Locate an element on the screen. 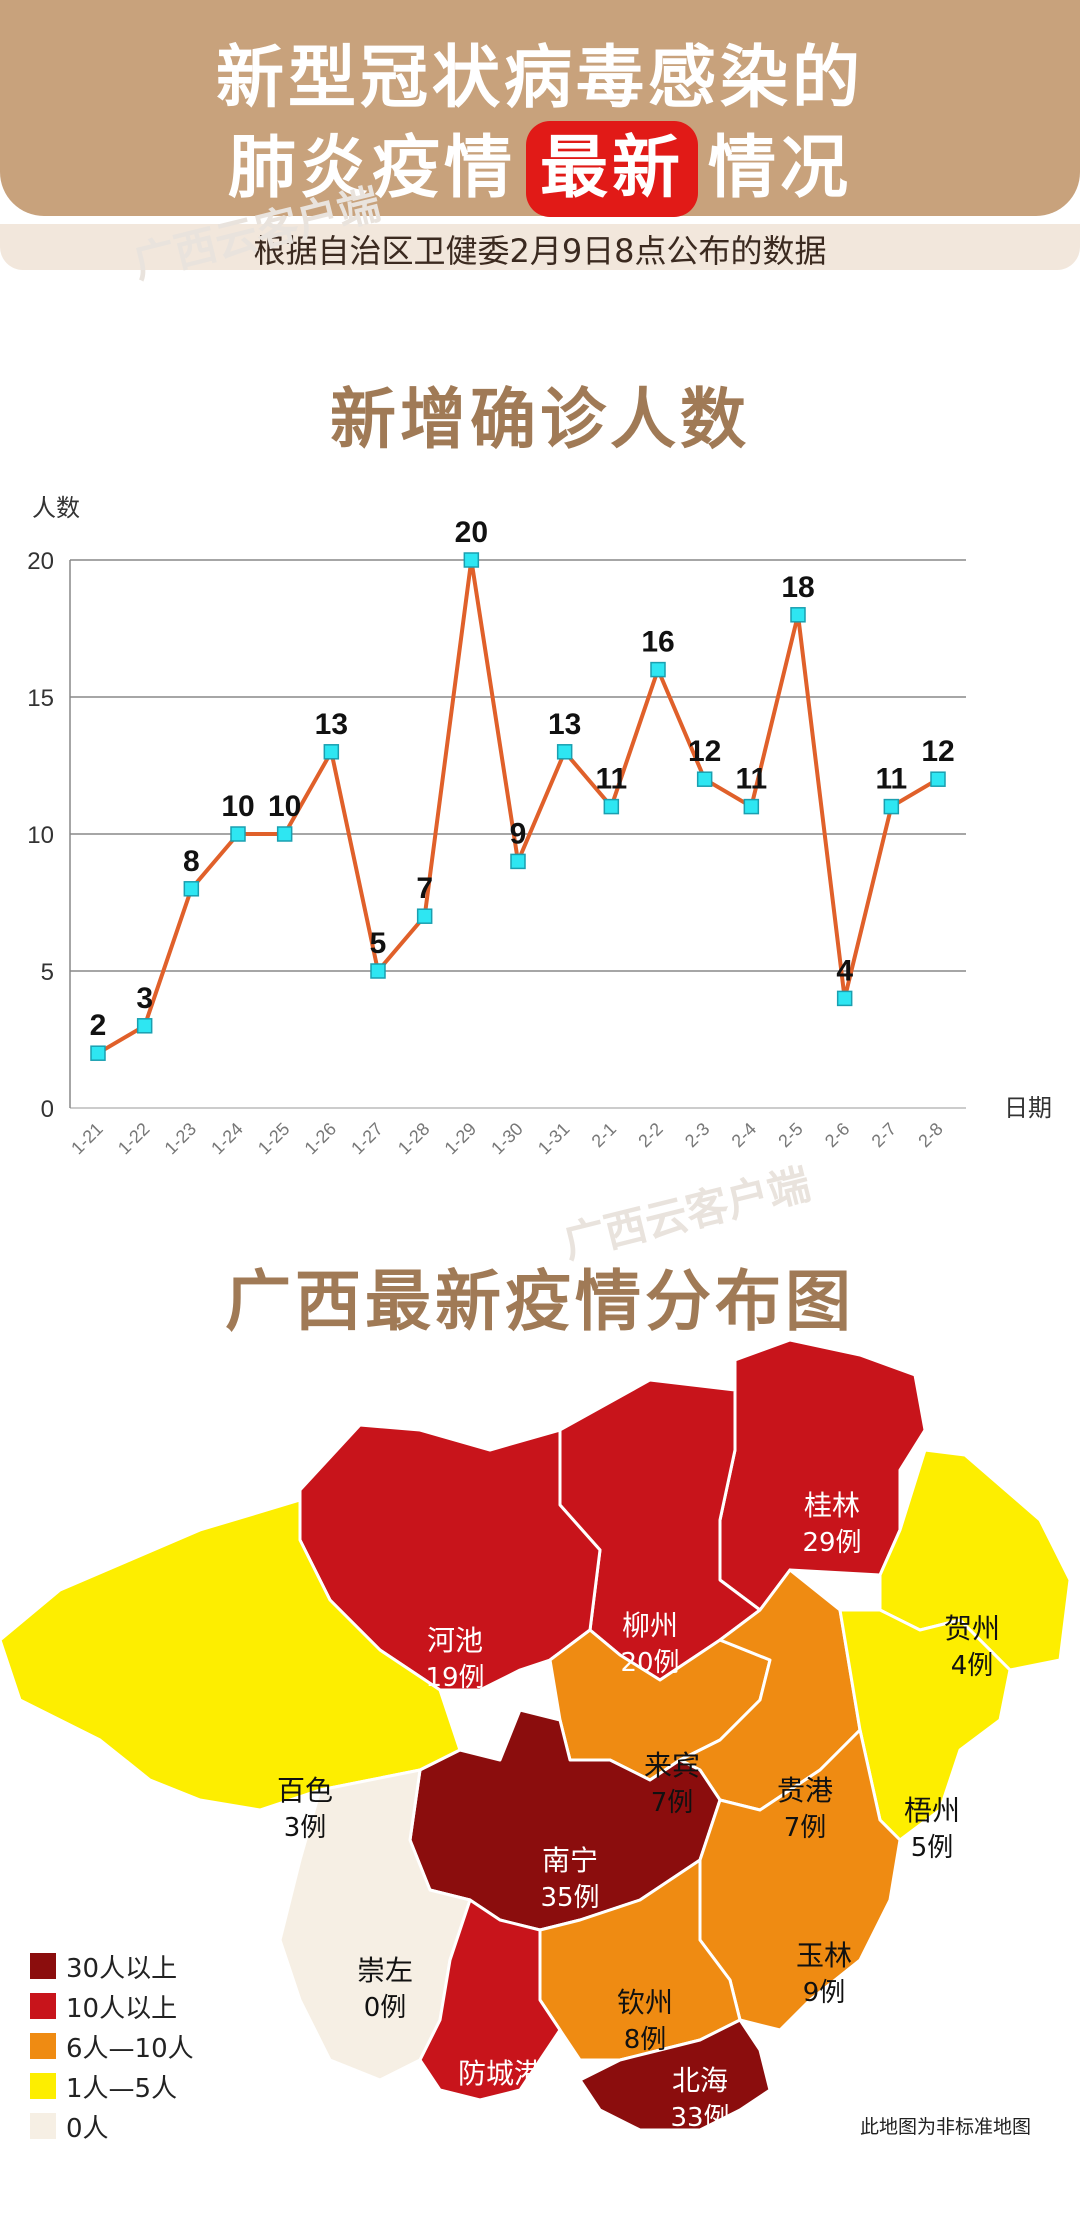 The height and width of the screenshot is (2214, 1080). region-name: 玉林 is located at coordinates (824, 1955).